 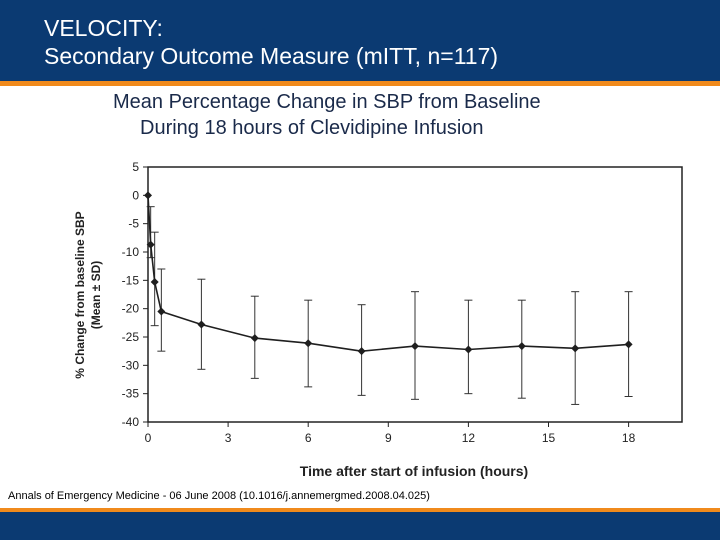 I want to click on footer-band, so click(x=360, y=526).